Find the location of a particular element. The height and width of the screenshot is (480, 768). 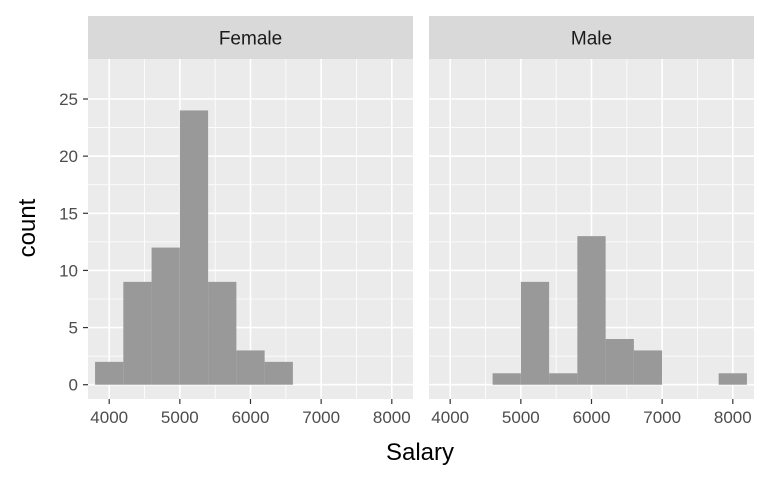

facet-strip-label: Male is located at coordinates (591, 39).